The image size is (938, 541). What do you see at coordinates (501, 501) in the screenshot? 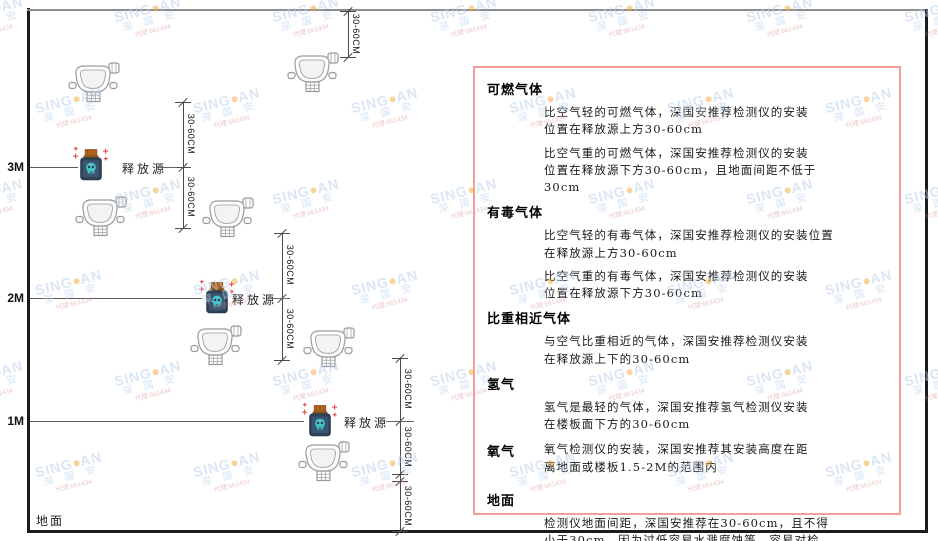
I see `section-heading: 地面` at bounding box center [501, 501].